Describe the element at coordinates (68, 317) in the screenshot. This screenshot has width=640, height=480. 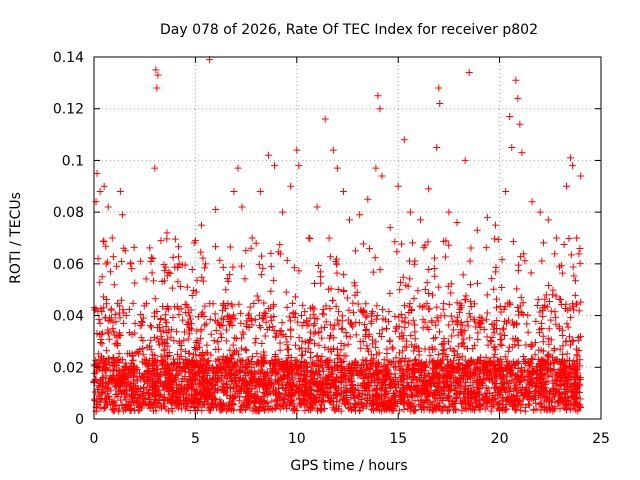
I see `y-tick-label: 0.04` at that location.